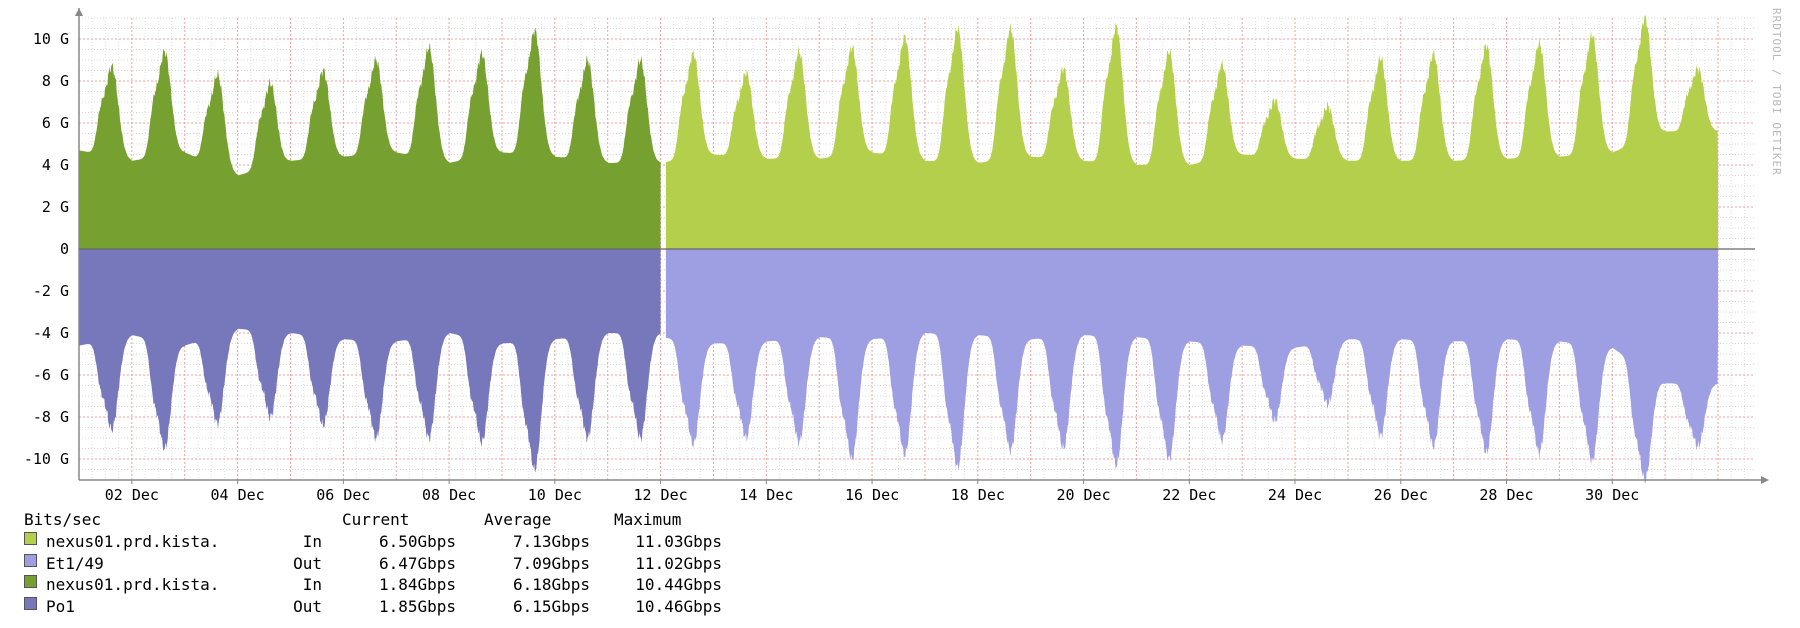  Describe the element at coordinates (417, 563) in the screenshot. I see `legend-current-value: 6.47Gbps` at that location.